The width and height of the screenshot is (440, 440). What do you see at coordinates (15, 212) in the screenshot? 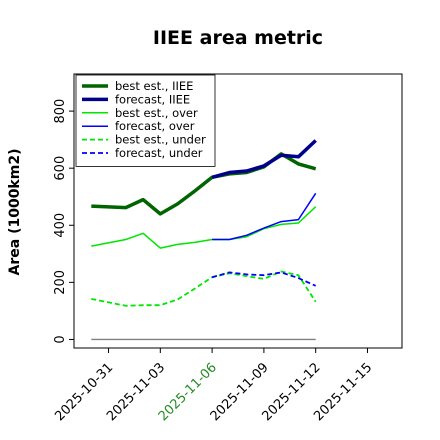
I see `y-axis-title: Area (1000km2)` at bounding box center [15, 212].